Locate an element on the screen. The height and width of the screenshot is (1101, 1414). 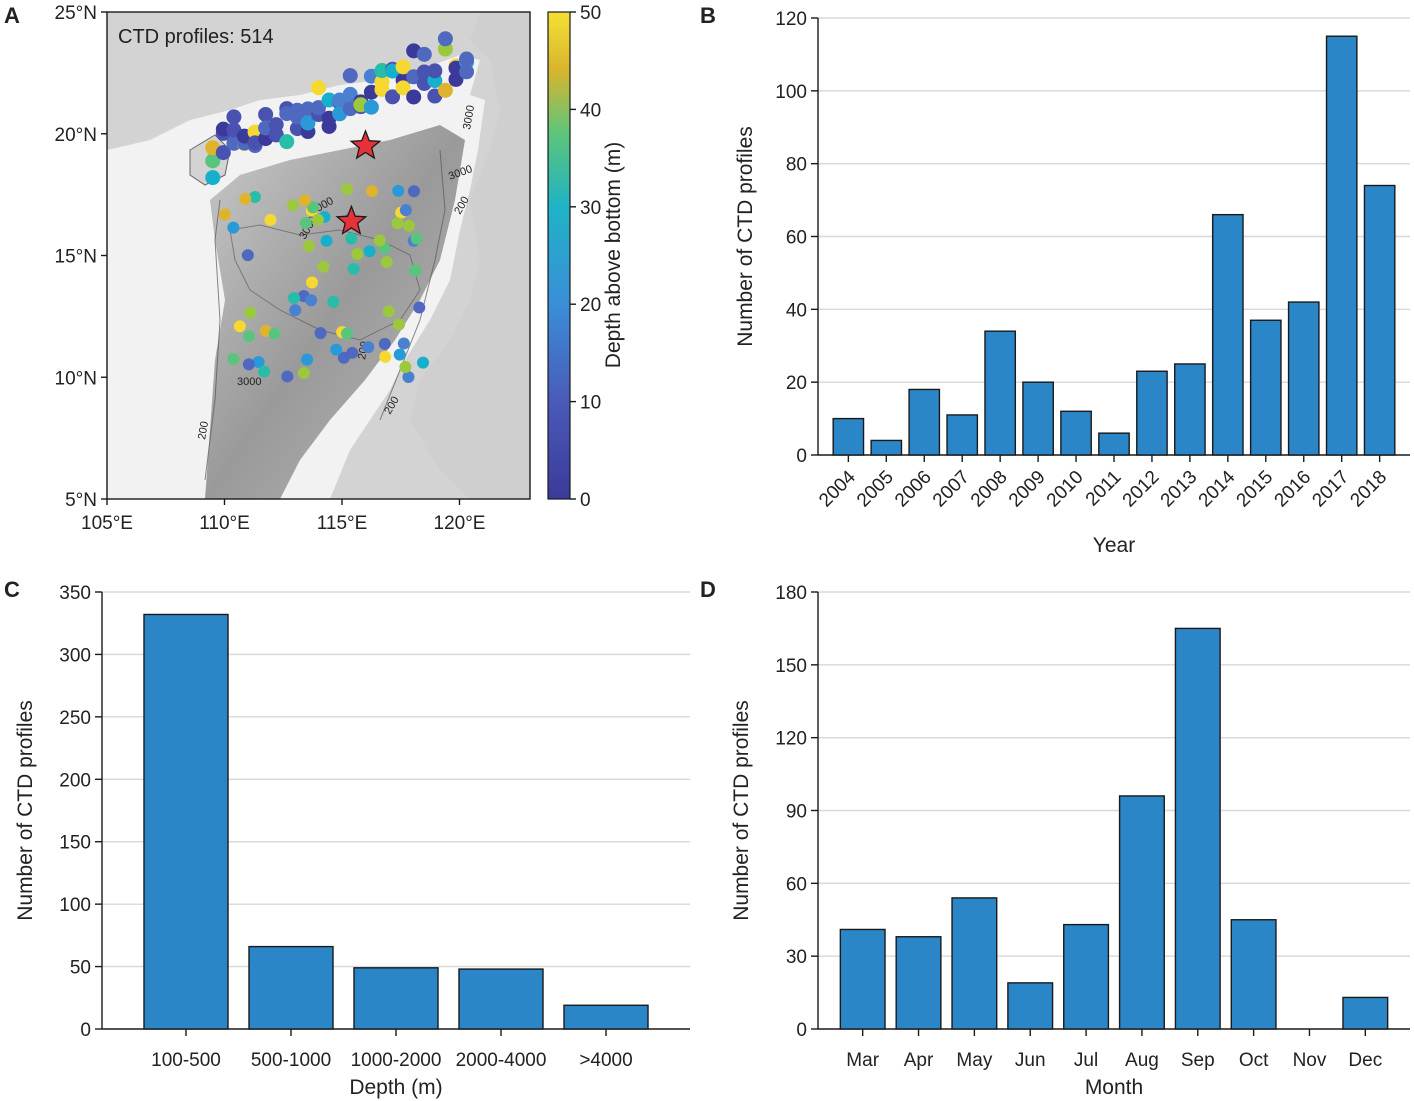
colorbar-tick-label: 0 is located at coordinates (585, 500).